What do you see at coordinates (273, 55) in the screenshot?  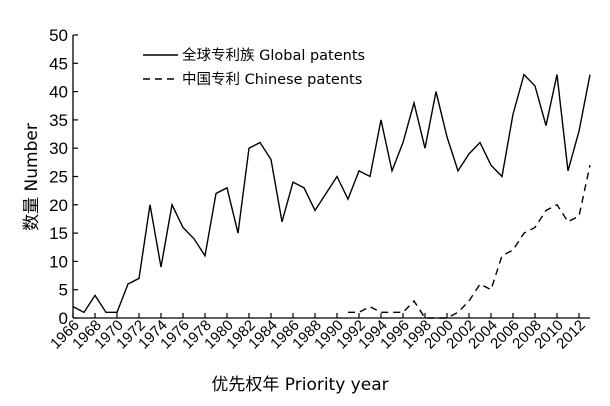 I see `legend-label-global: 全球专利族 Global patents` at bounding box center [273, 55].